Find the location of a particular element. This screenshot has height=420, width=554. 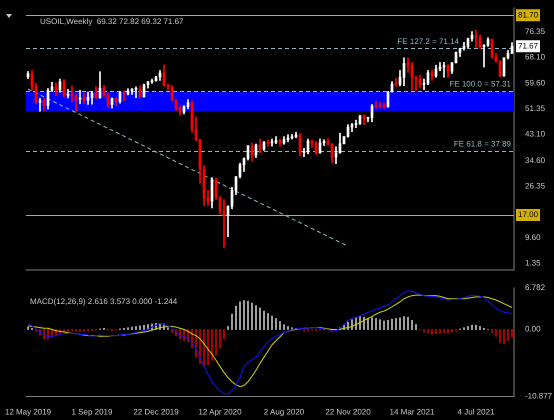

text: USOIL,Weekly 69.32 72.82 69.32 71.67 is located at coordinates (112, 21).